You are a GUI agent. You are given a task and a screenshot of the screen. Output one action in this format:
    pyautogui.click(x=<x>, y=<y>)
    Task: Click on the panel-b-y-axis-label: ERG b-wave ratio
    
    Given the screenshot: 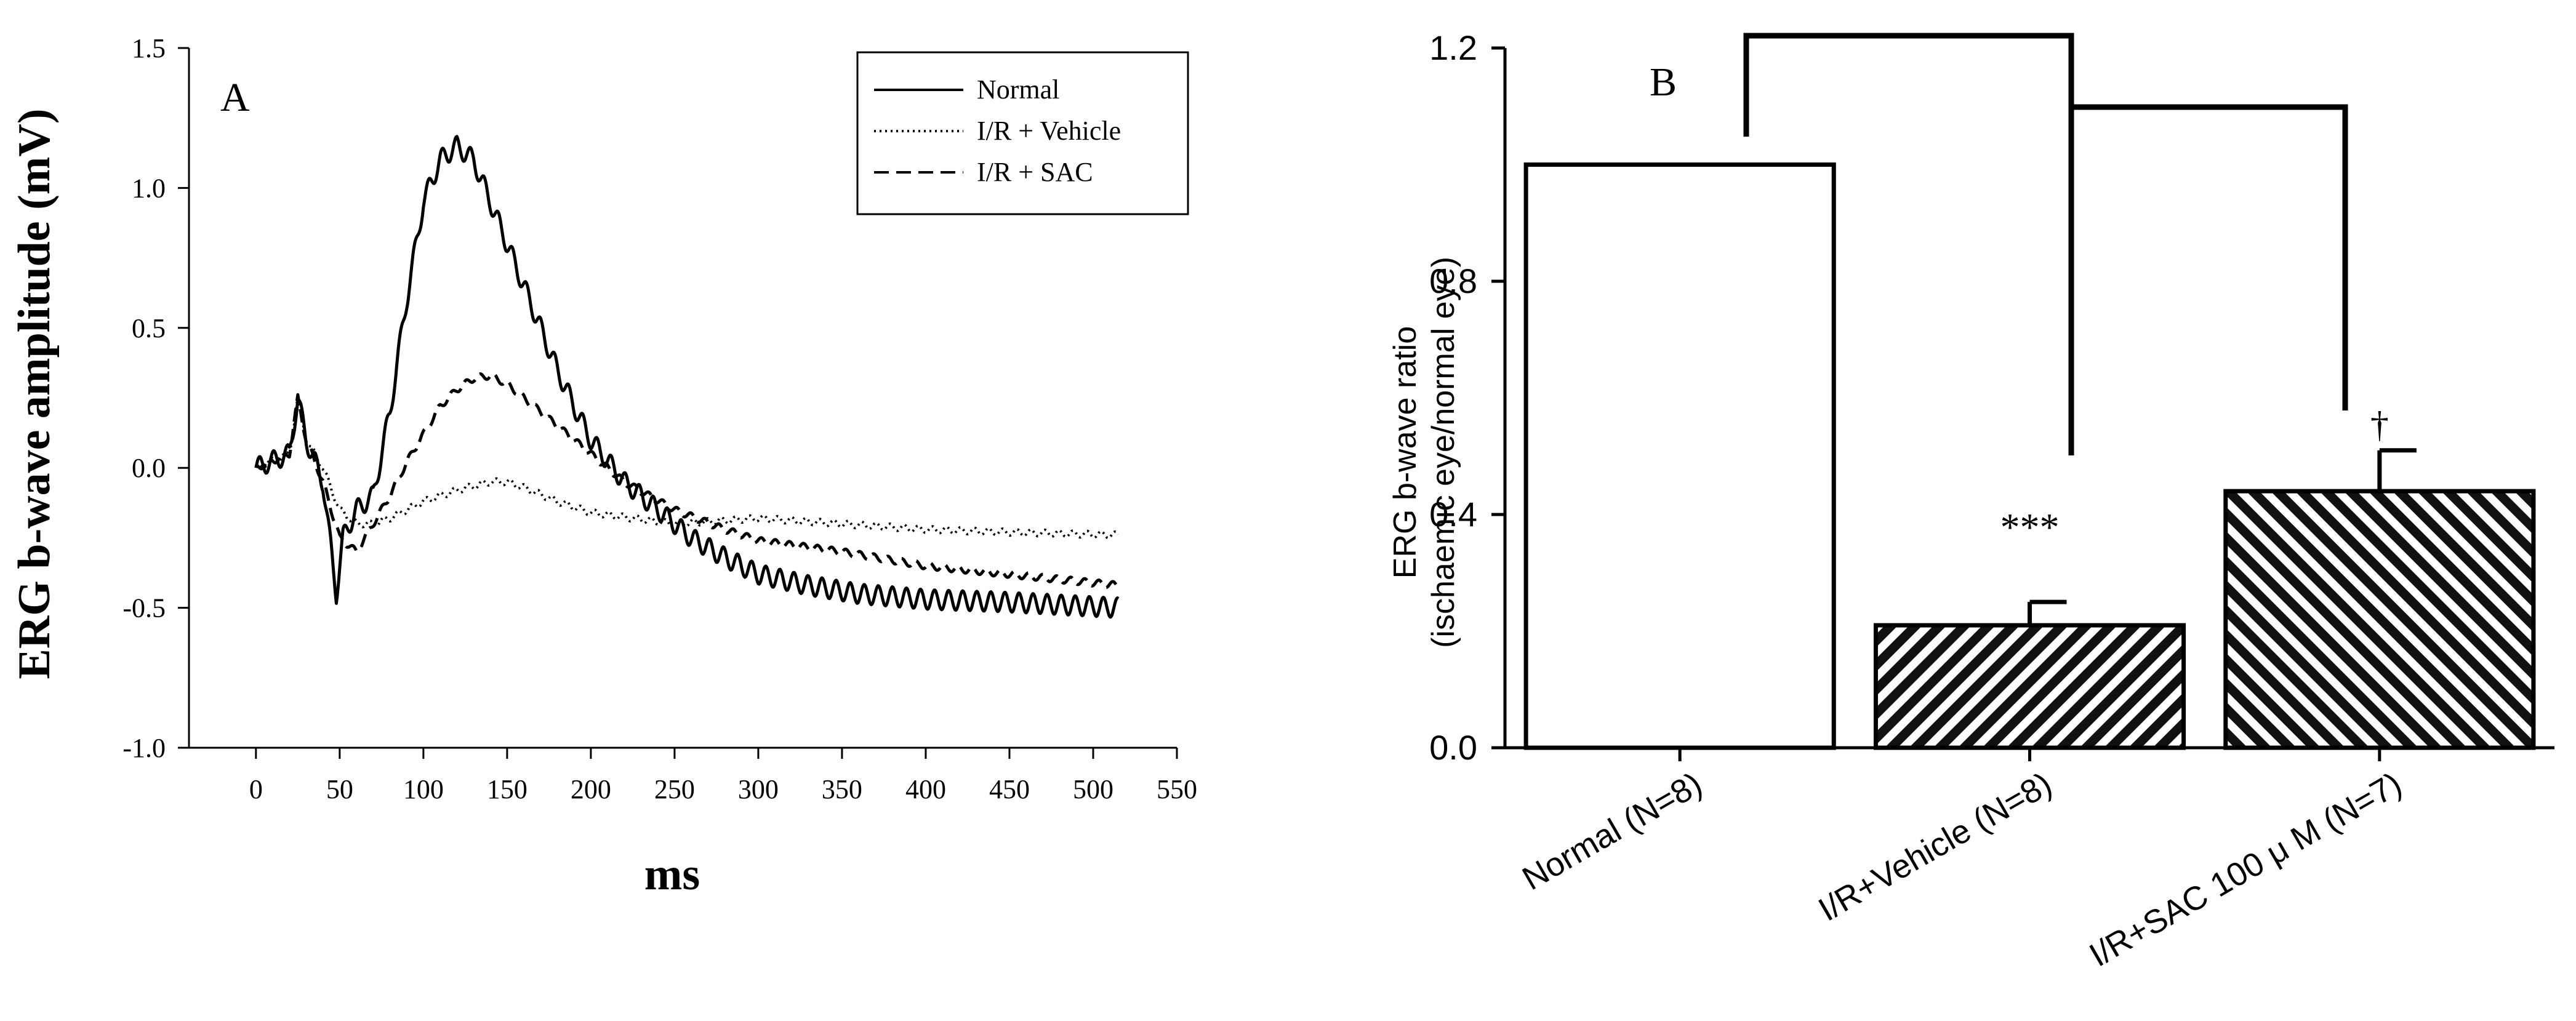 What is the action you would take?
    pyautogui.click(x=1405, y=452)
    